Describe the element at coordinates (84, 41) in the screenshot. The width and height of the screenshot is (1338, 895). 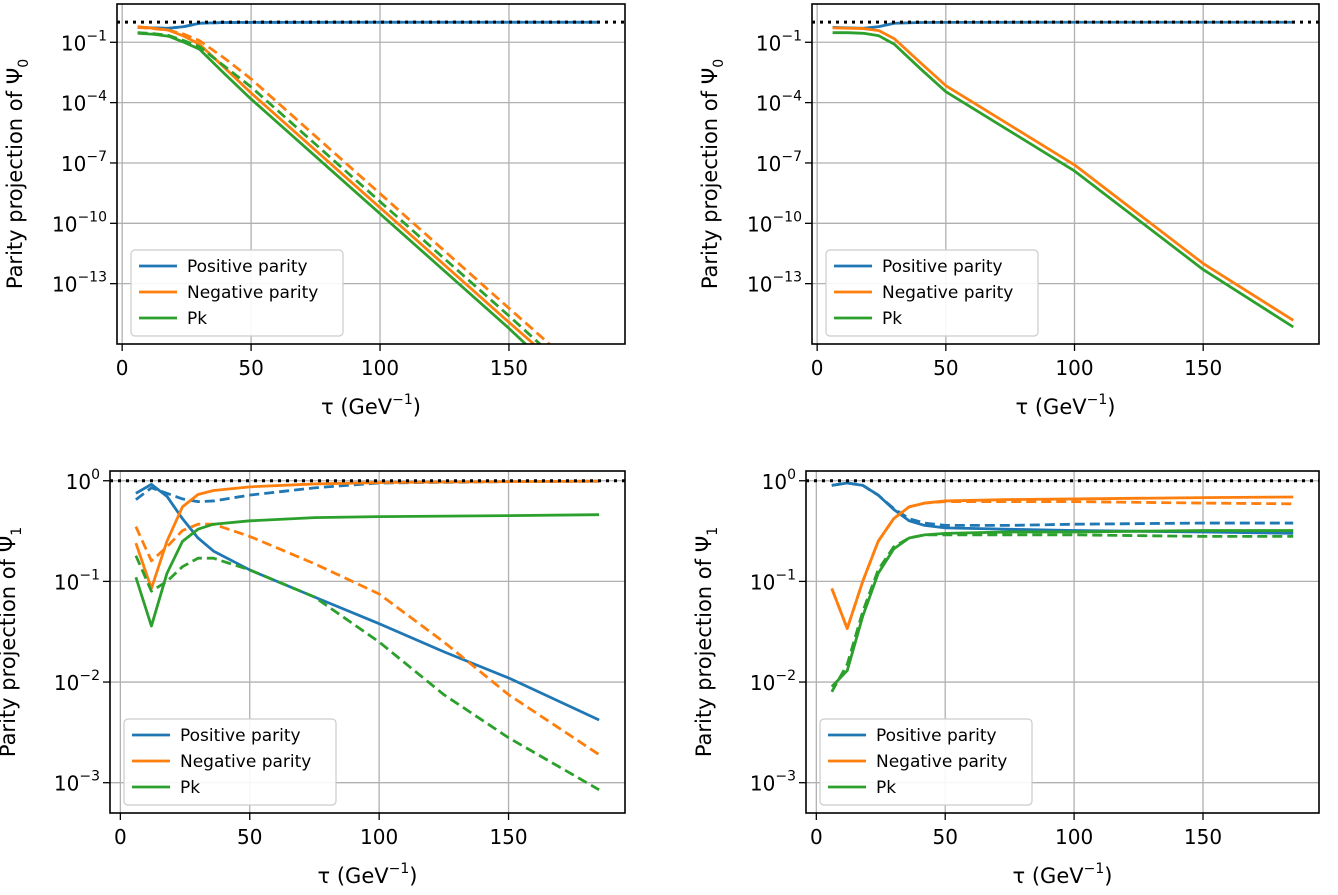
I see `top-left-ytick-0: 10⁻¹` at that location.